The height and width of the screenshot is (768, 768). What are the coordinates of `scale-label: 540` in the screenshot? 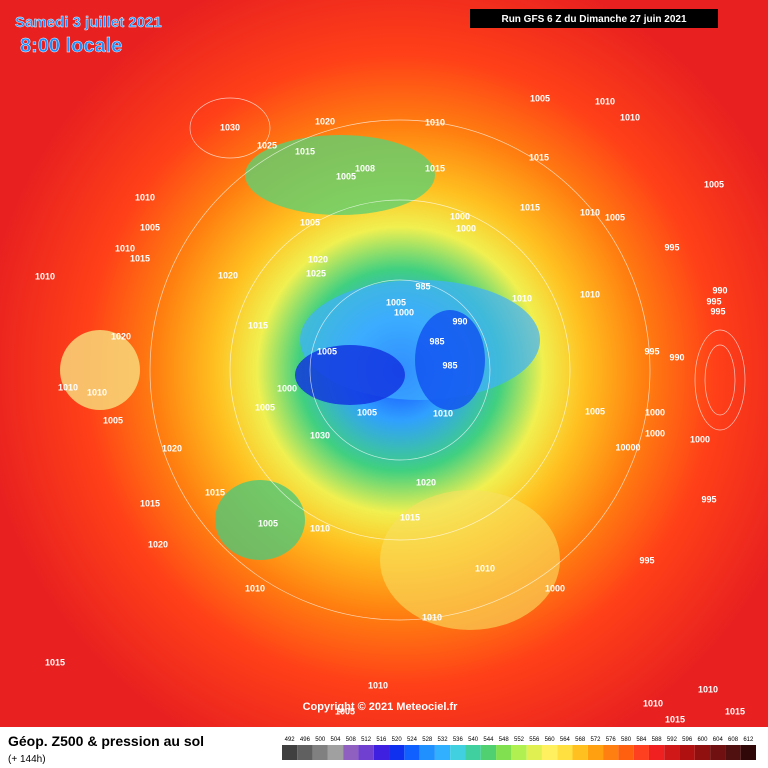 It's located at (473, 740).